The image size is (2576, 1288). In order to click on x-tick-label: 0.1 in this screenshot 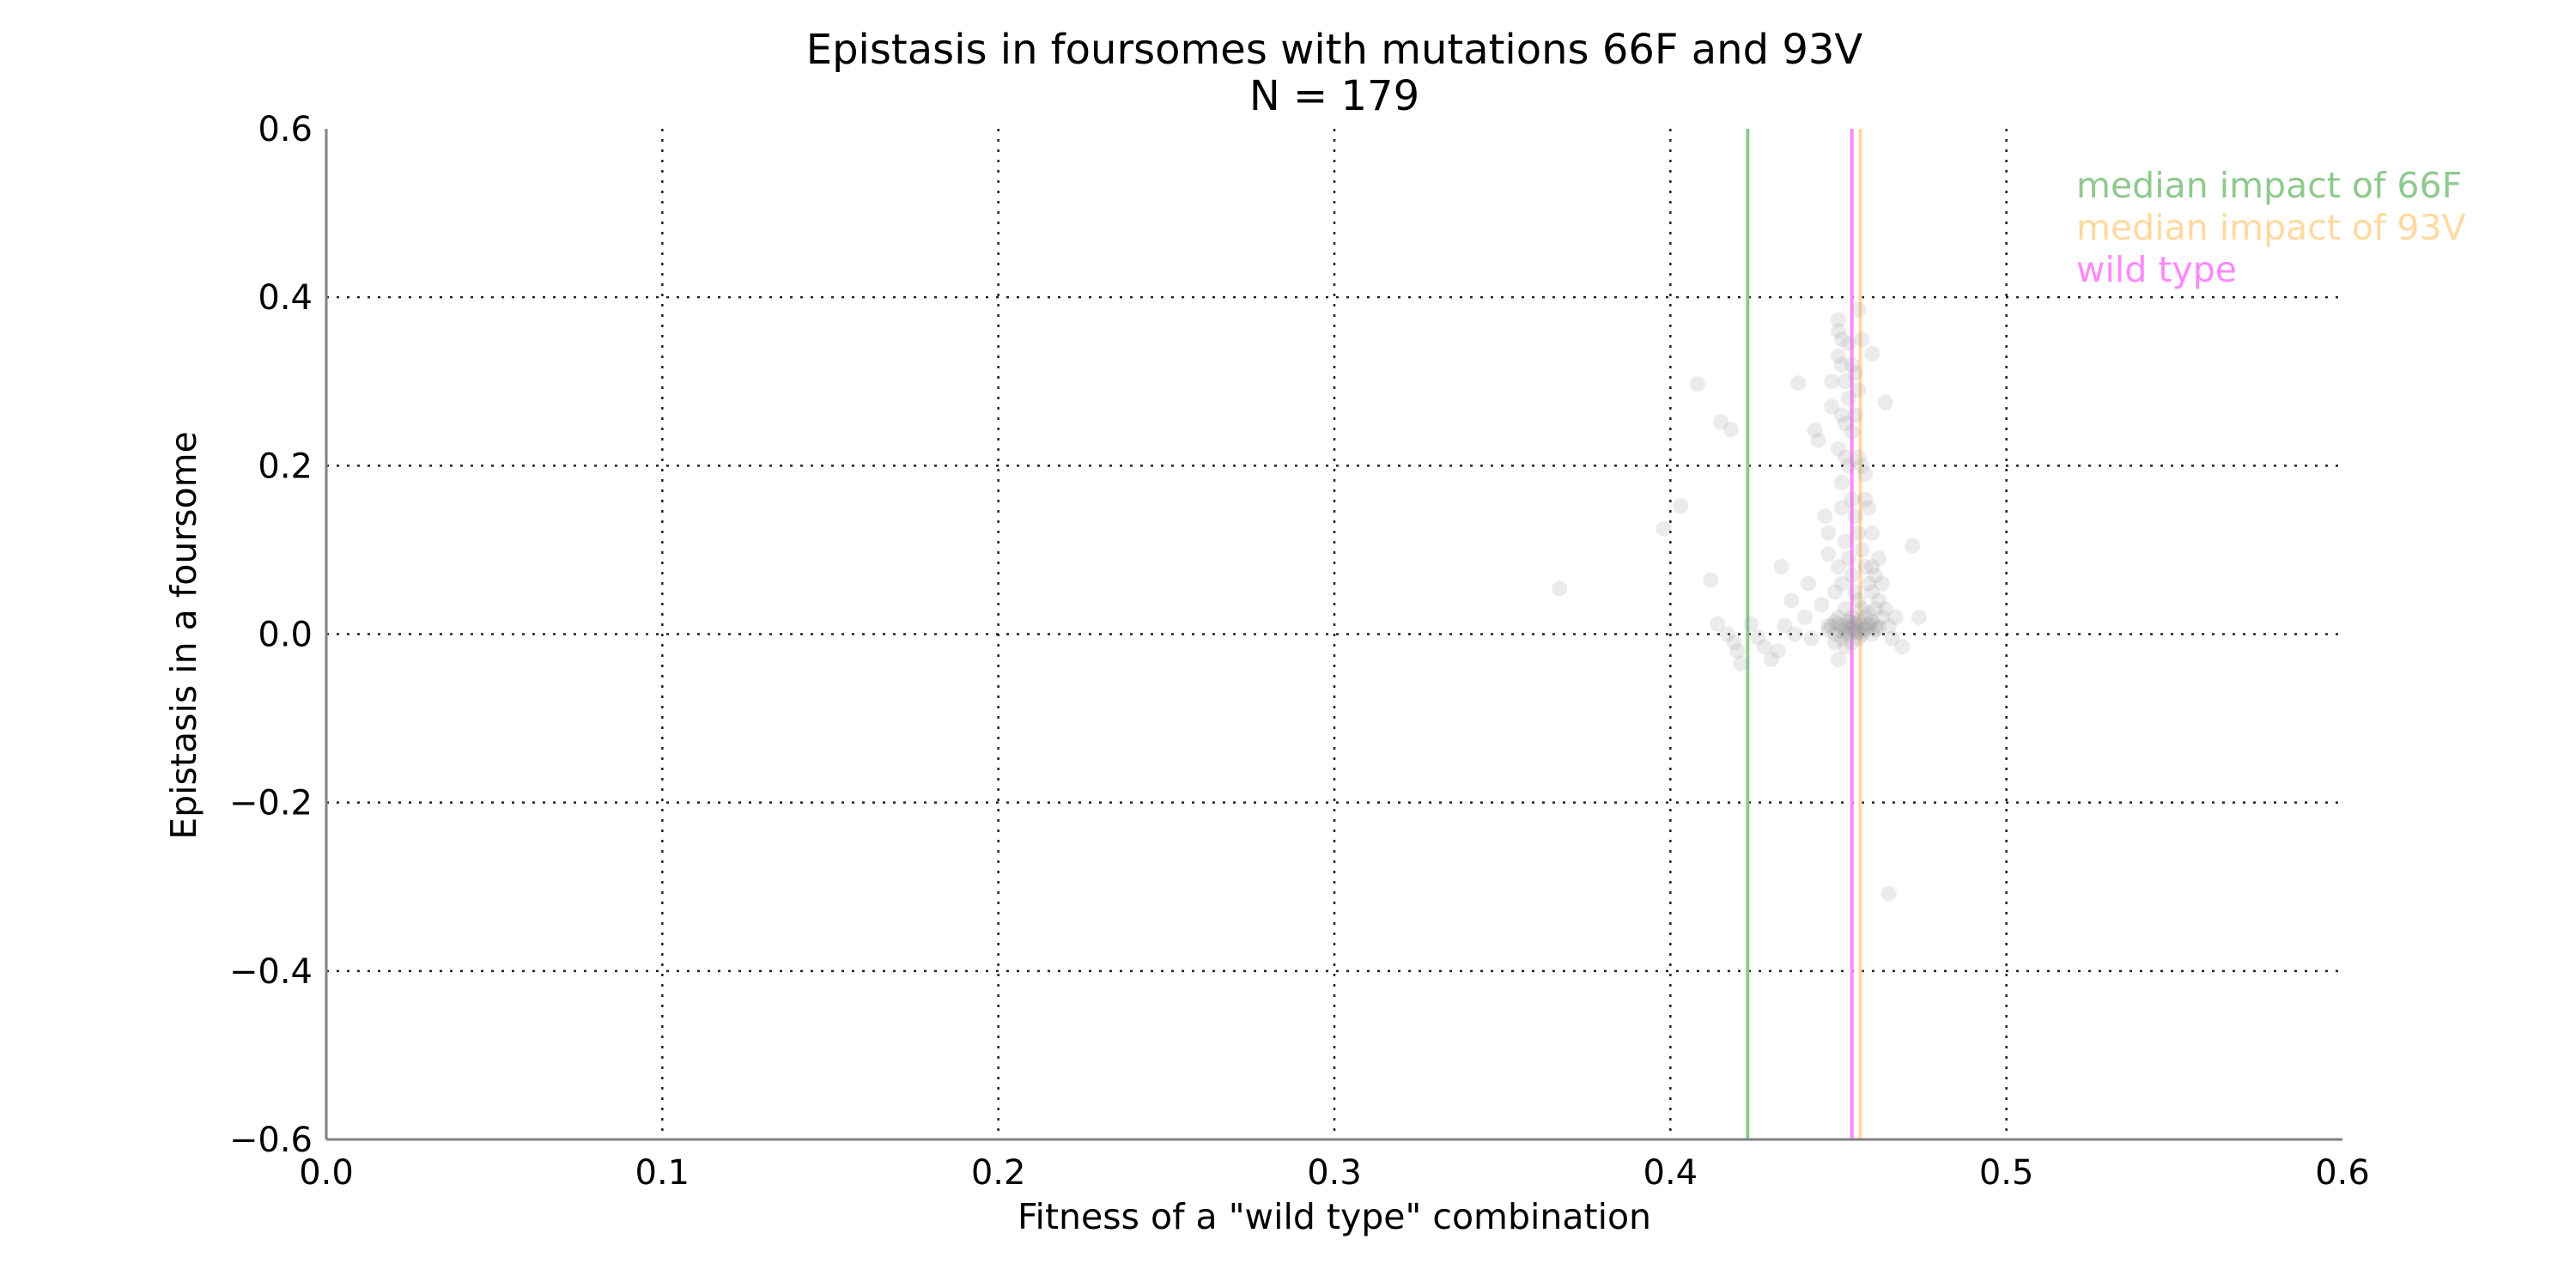, I will do `click(662, 1173)`.